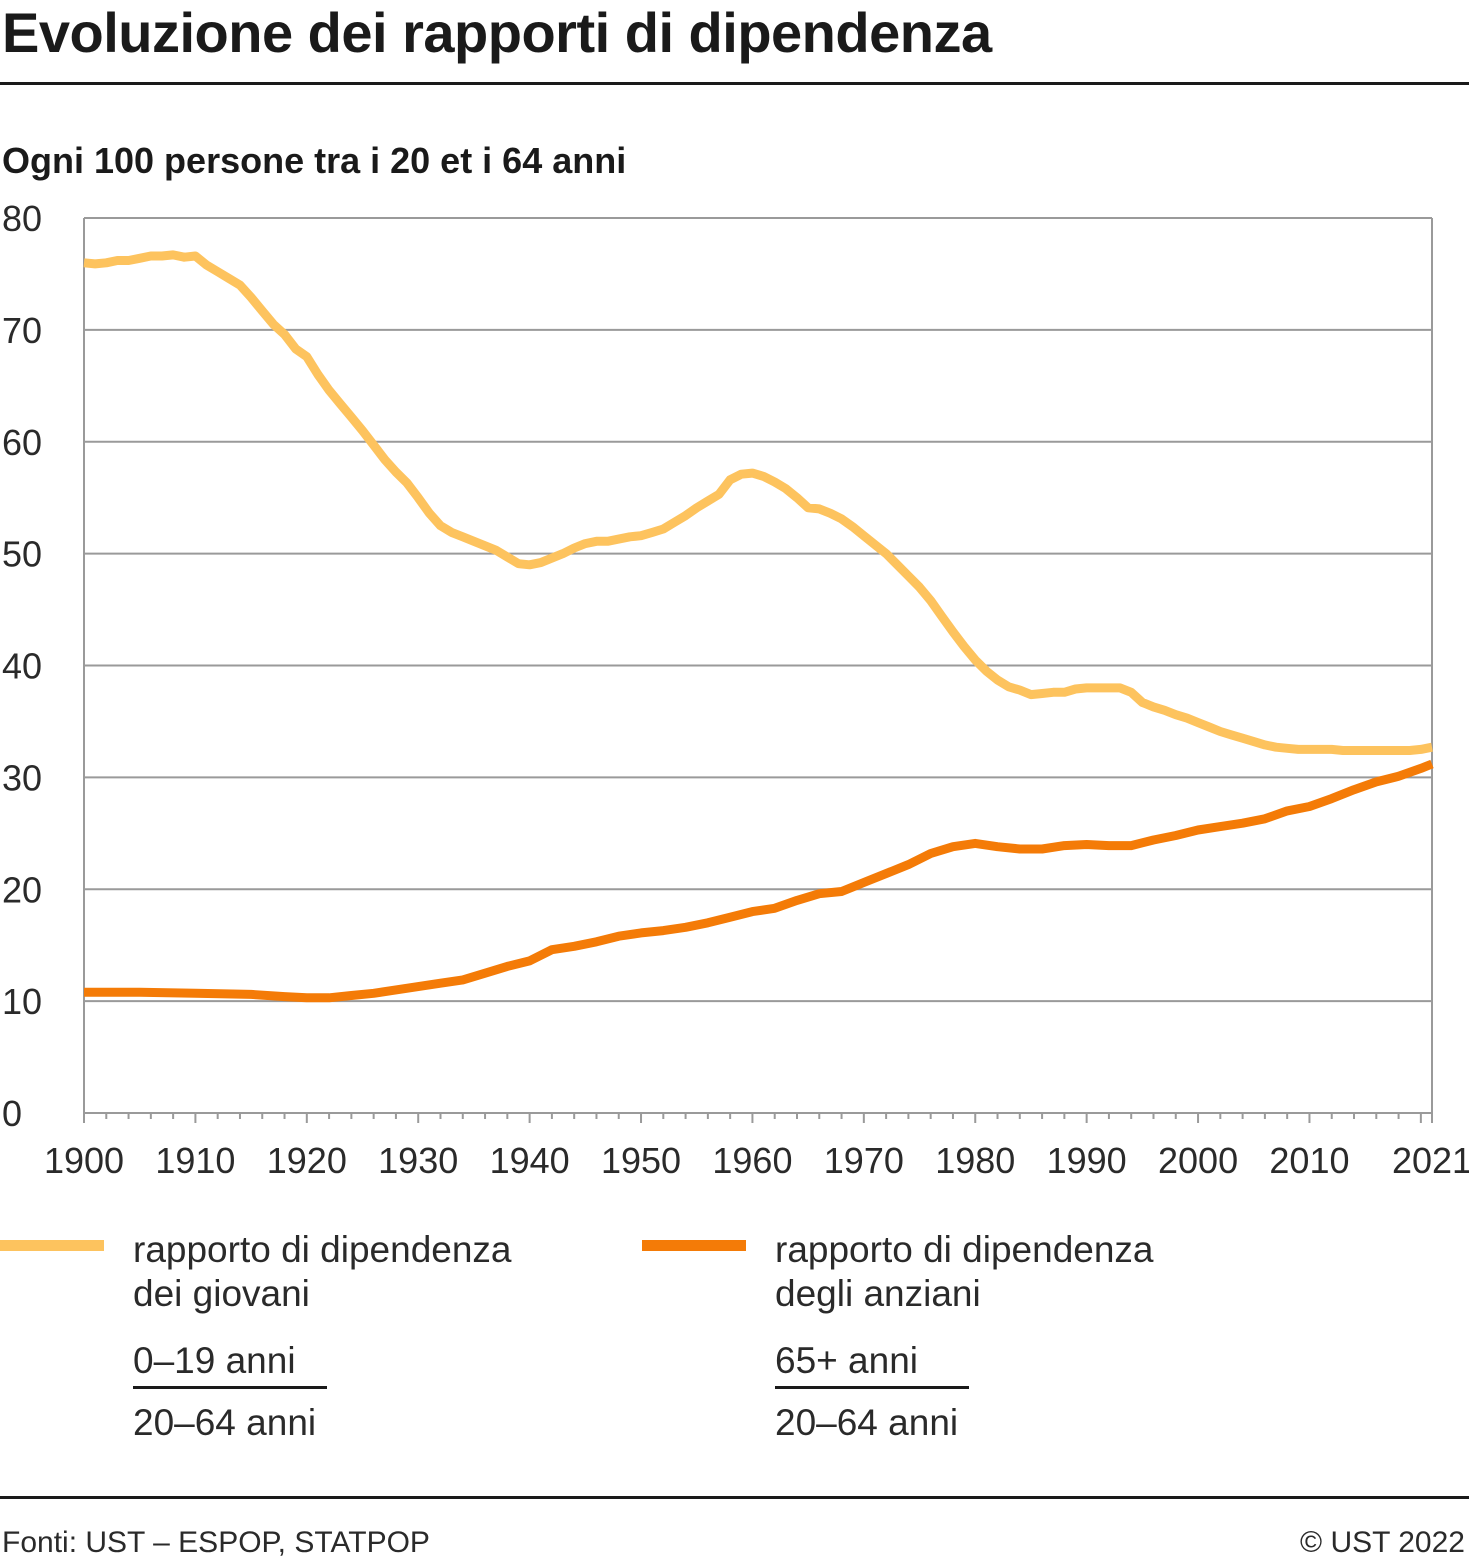 This screenshot has height=1567, width=1469. Describe the element at coordinates (22, 442) in the screenshot. I see `y-tick-label-60: 60` at that location.